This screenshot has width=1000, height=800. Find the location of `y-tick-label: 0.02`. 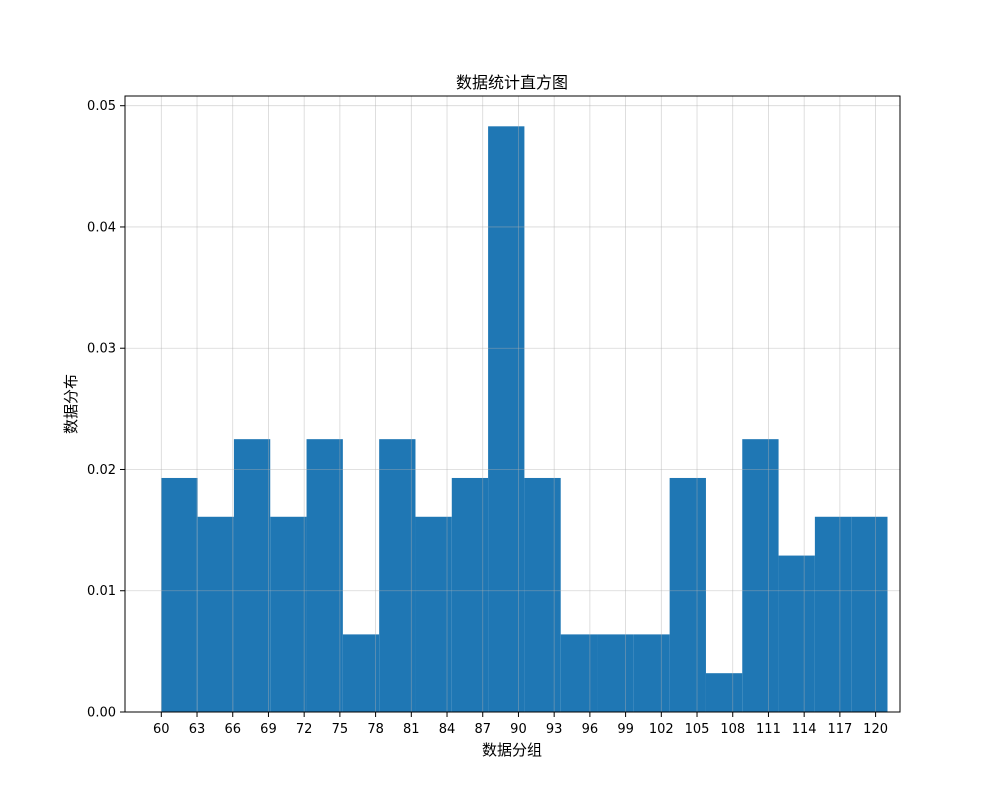

y-tick-label: 0.02 is located at coordinates (101, 470).